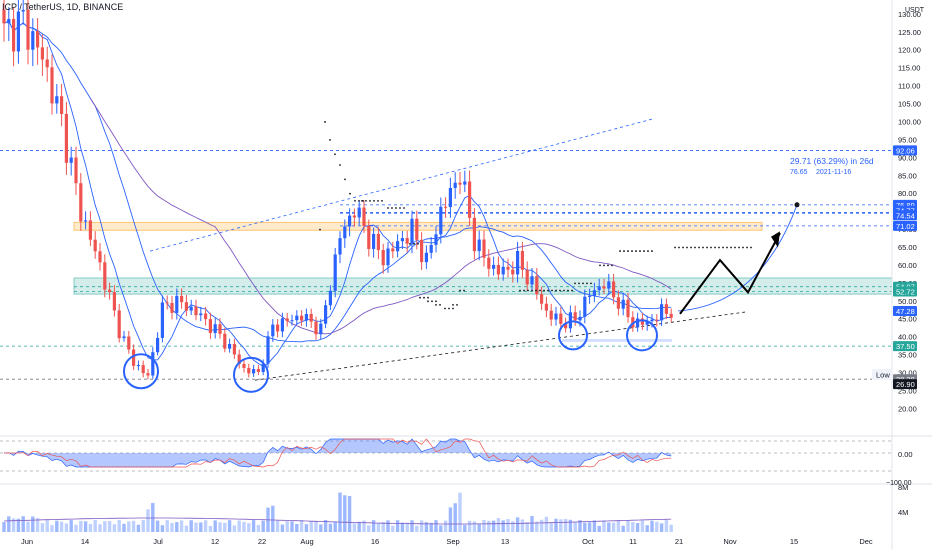  Describe the element at coordinates (907, 355) in the screenshot. I see `price-tick: 35.00` at that location.